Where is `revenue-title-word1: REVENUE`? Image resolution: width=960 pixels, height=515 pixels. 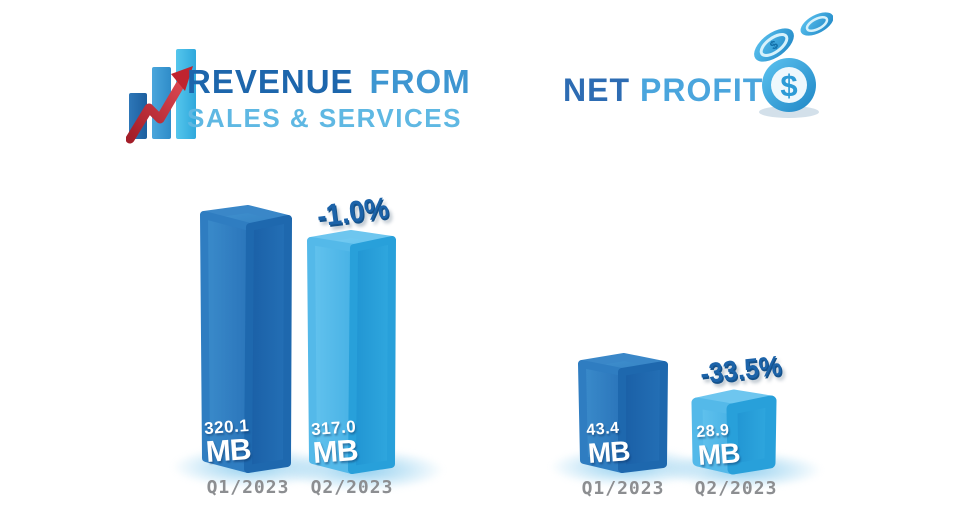 revenue-title-word1: REVENUE is located at coordinates (270, 81).